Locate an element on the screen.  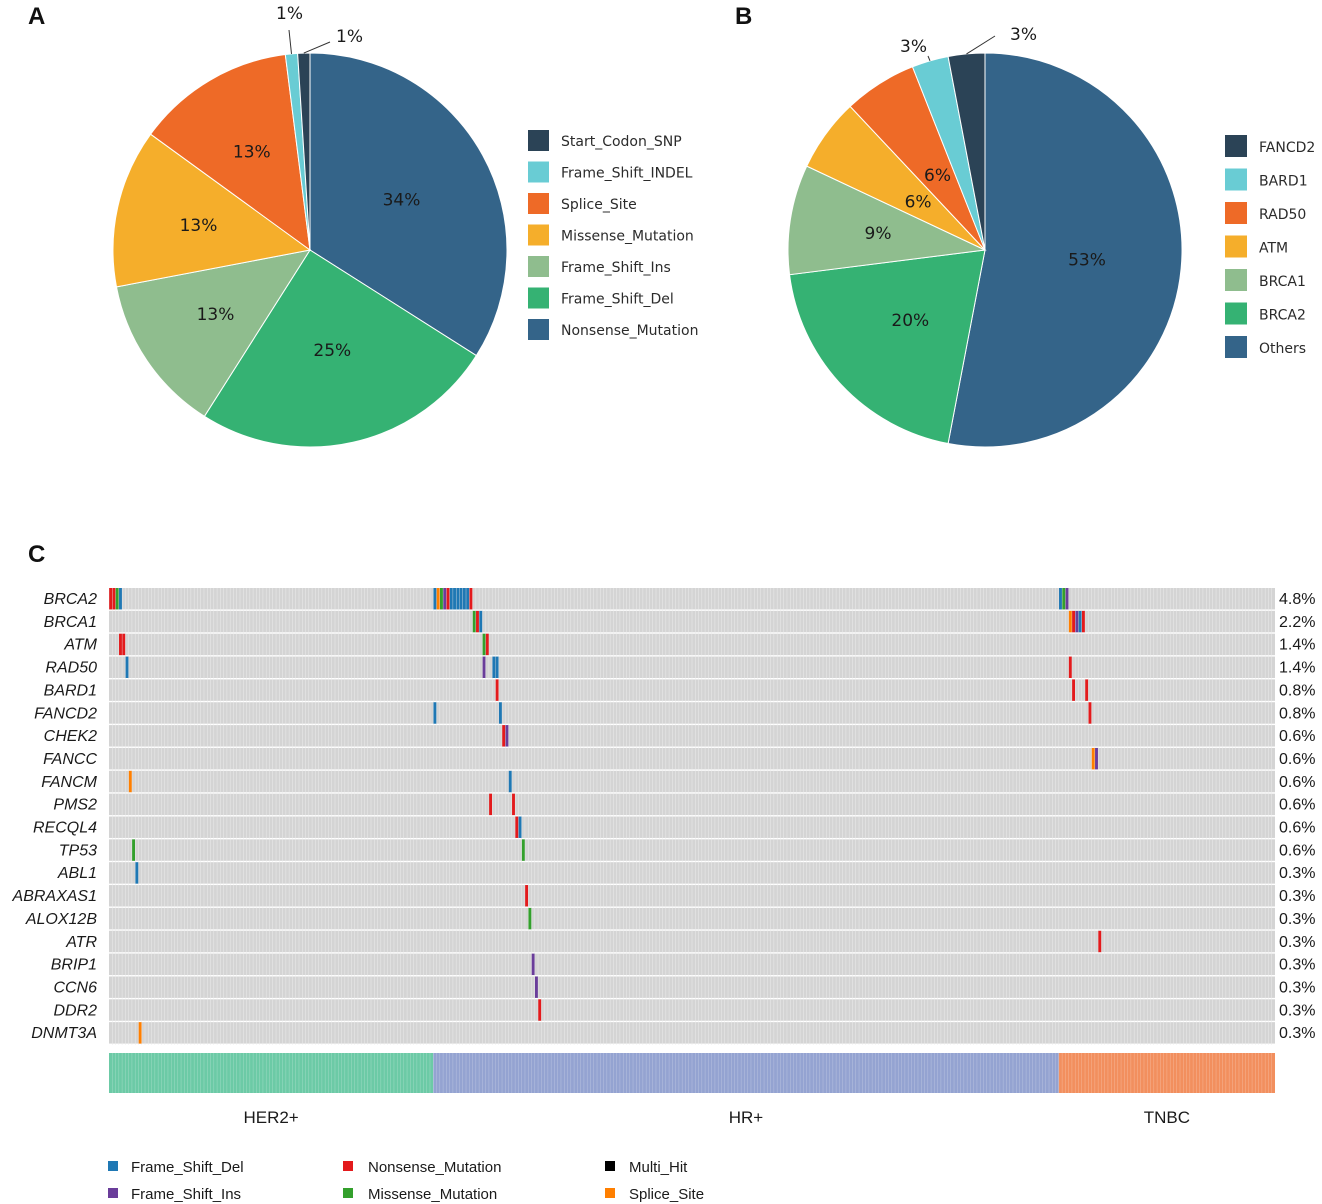
group-bar-hr is located at coordinates (746, 1073).